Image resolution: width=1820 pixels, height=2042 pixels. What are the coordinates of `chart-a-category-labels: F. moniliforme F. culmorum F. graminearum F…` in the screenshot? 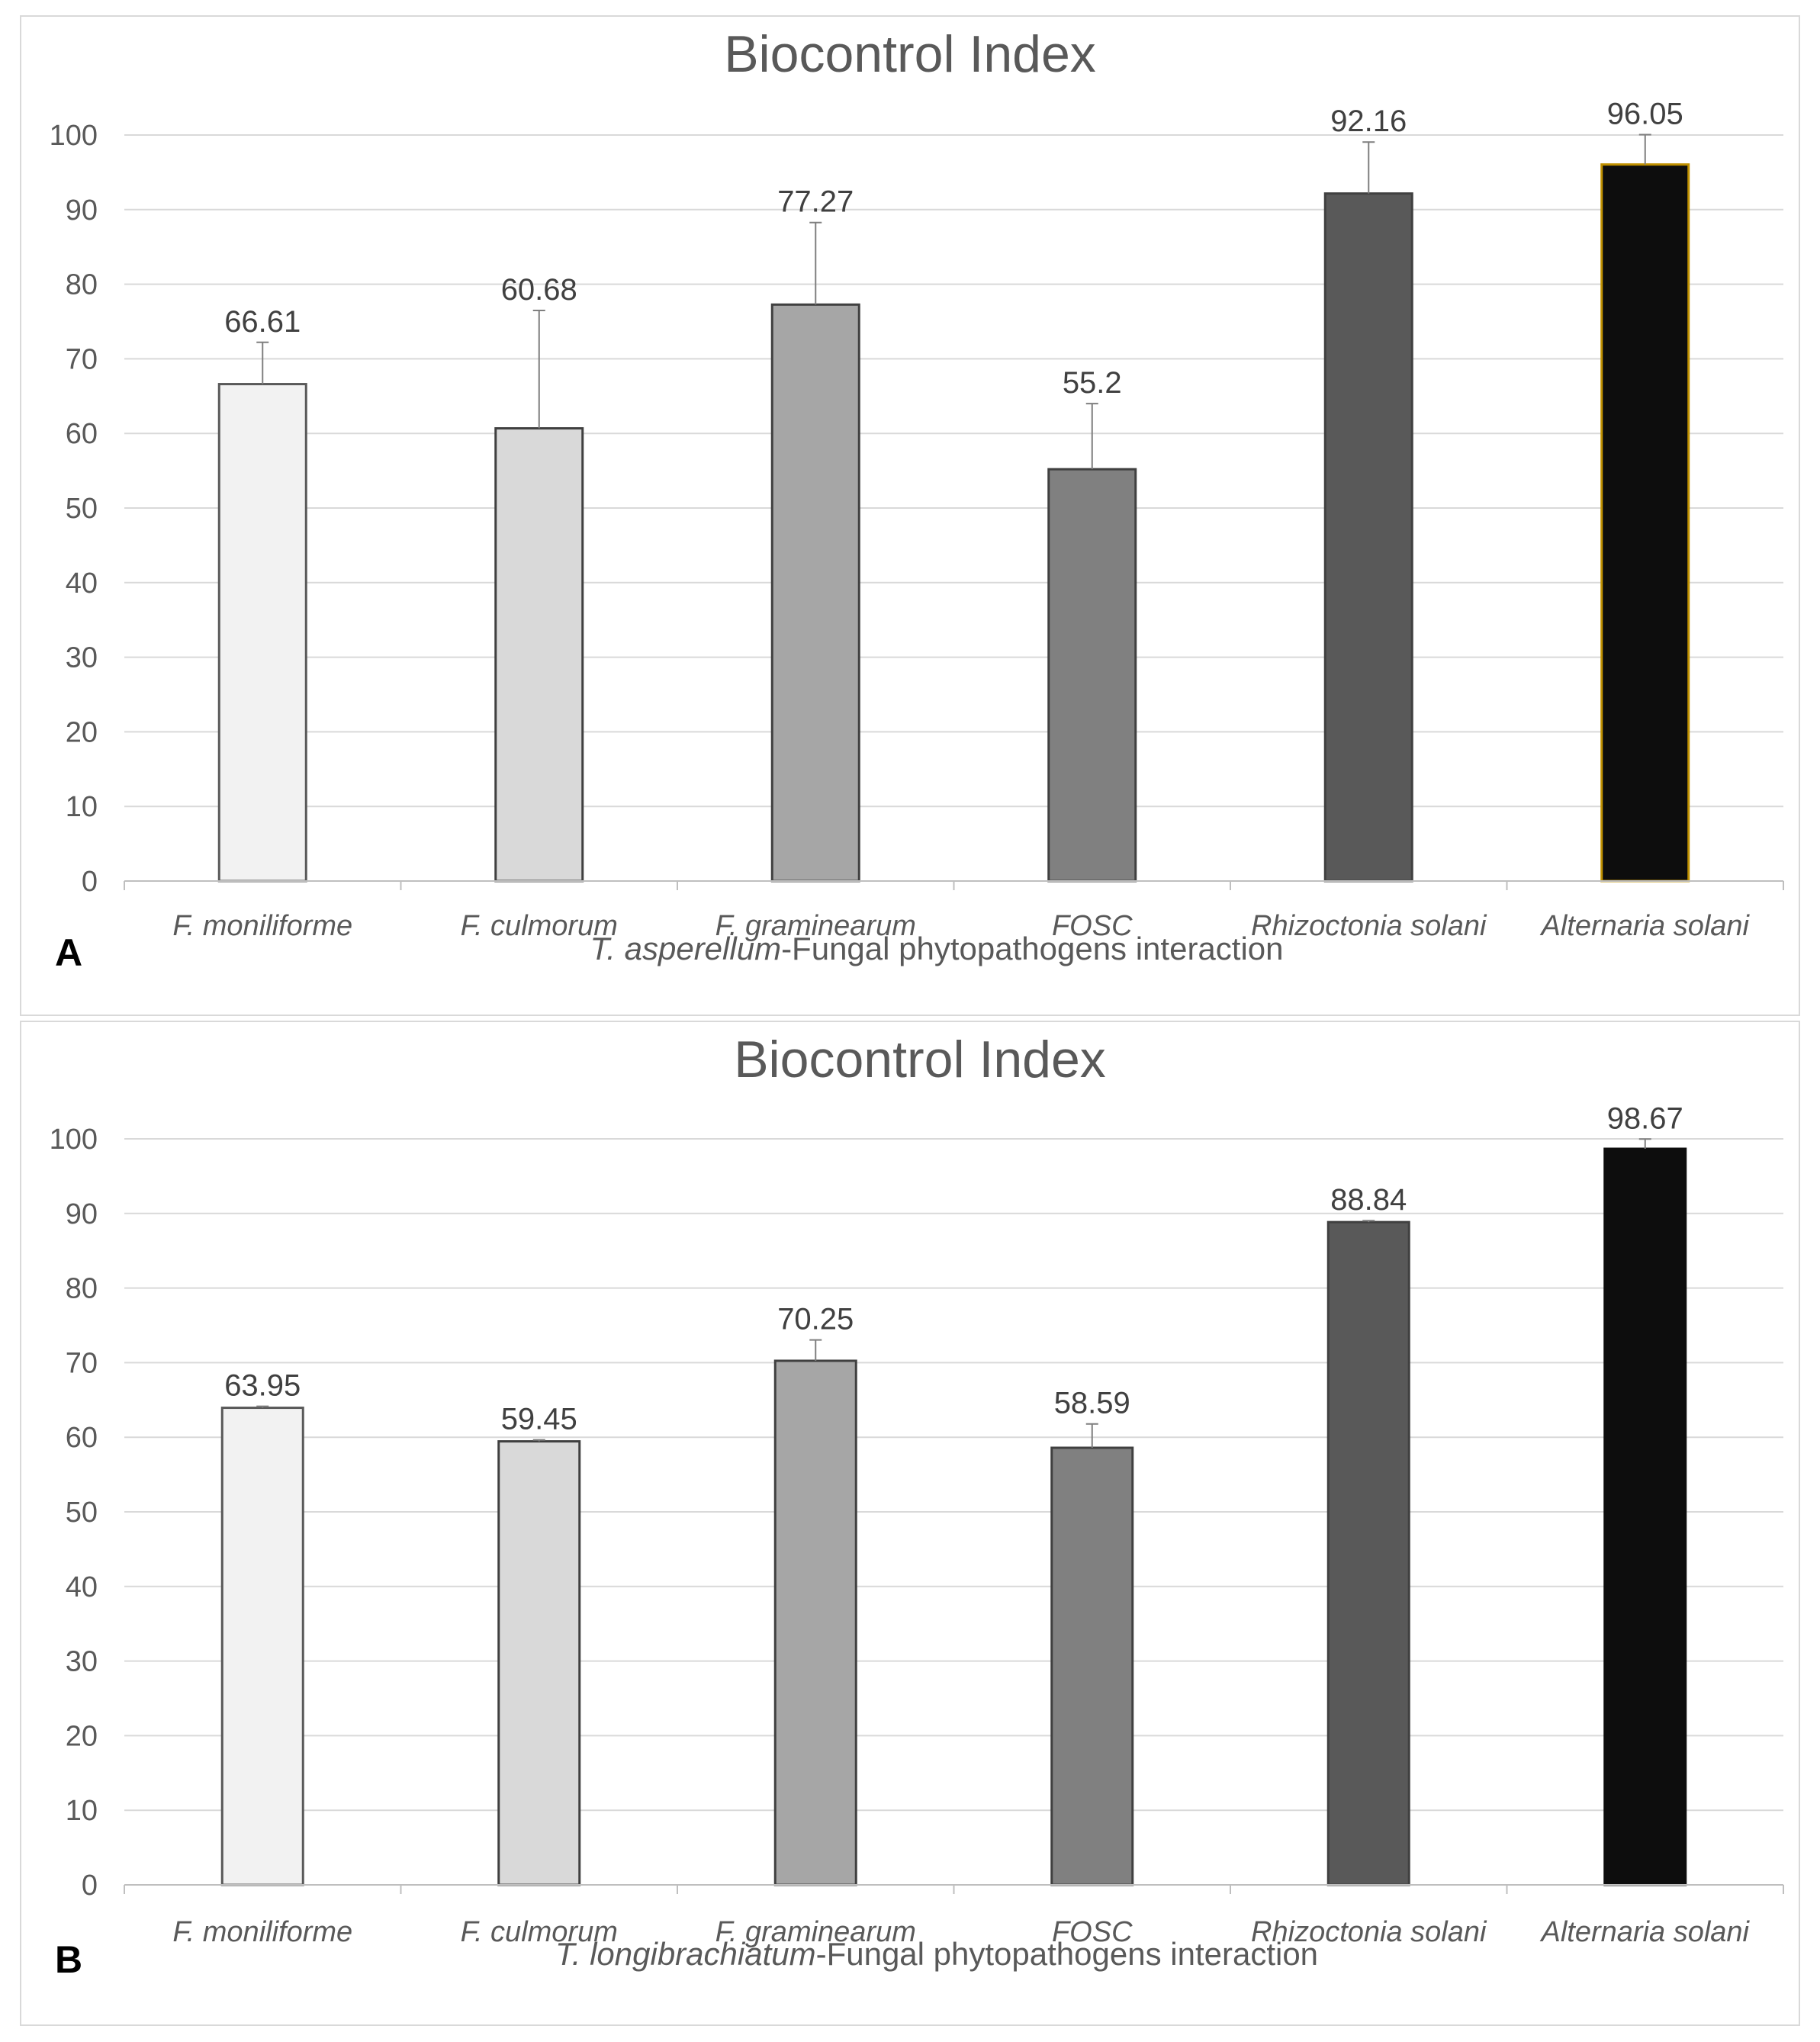 It's located at (961, 926).